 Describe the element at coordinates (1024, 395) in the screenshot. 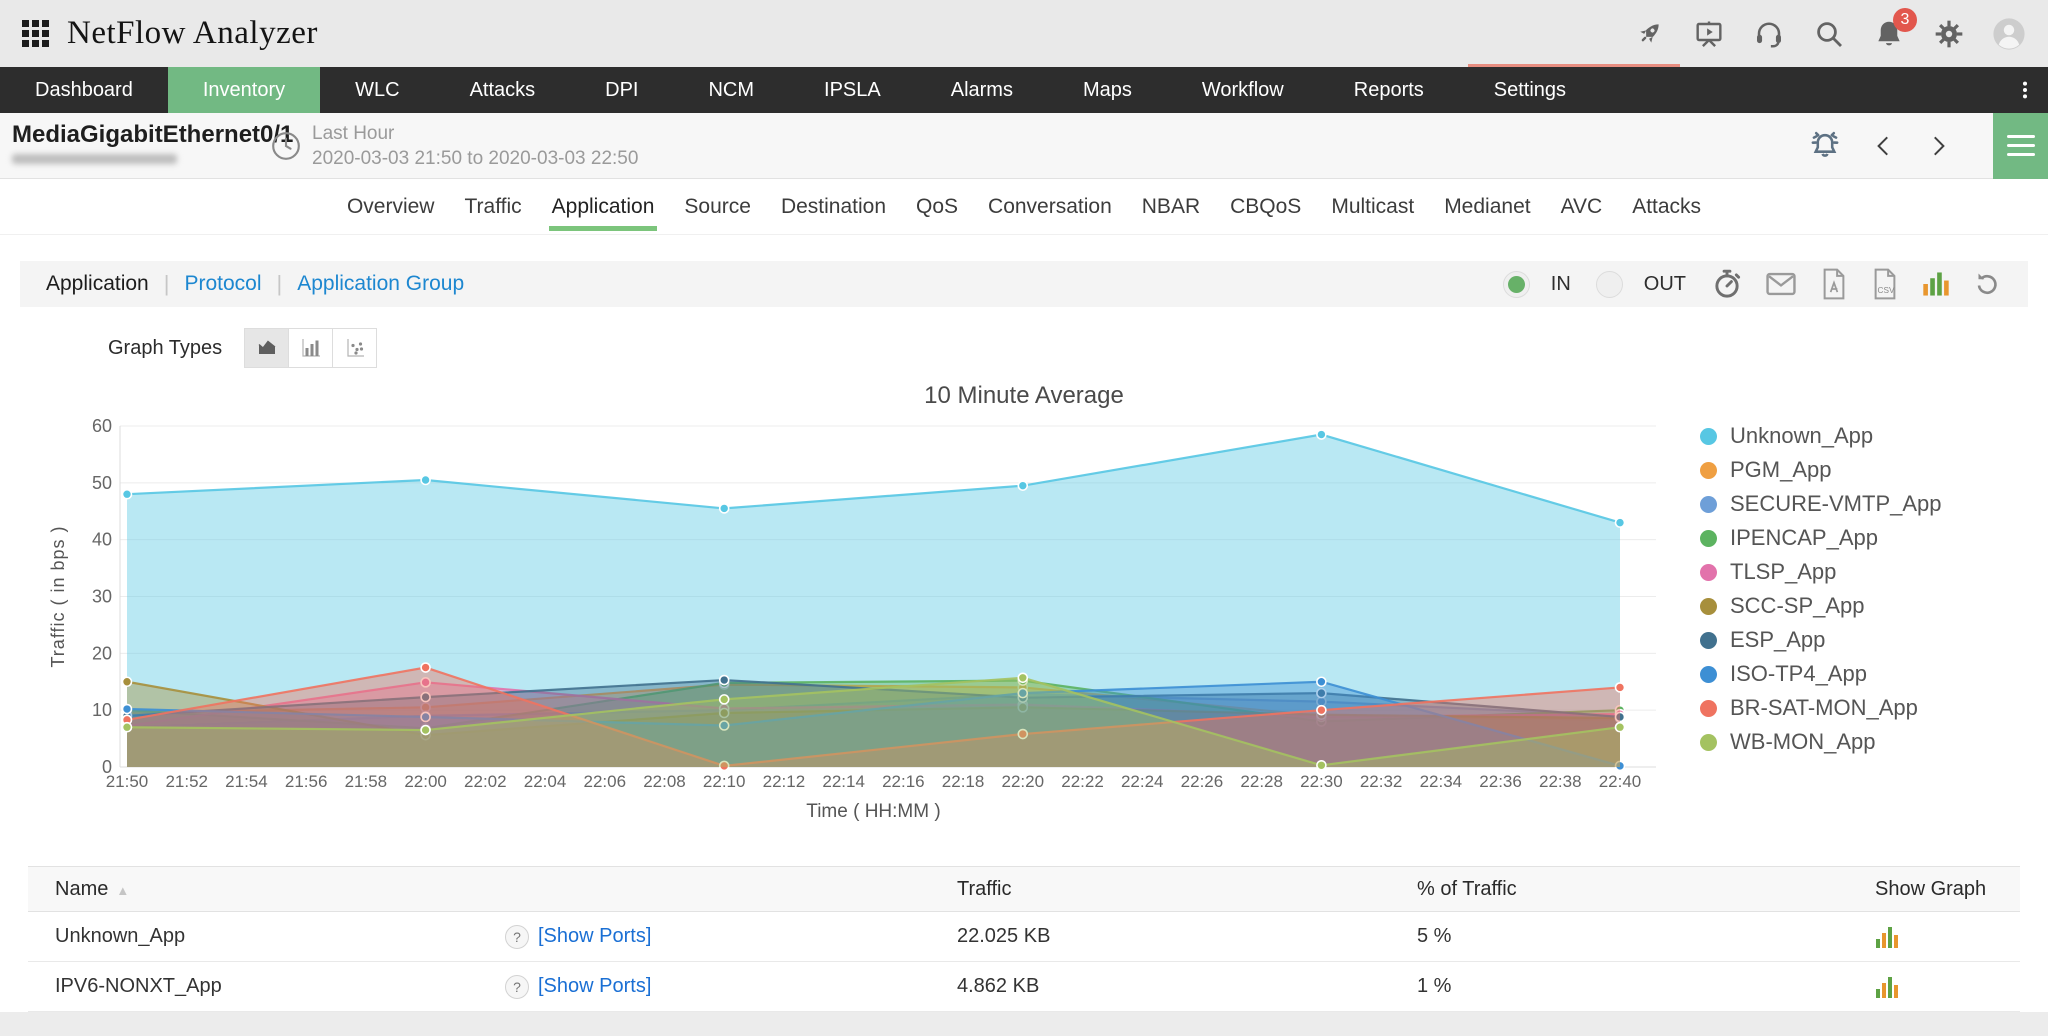

I see `chart-title: 10 Minute Average` at that location.